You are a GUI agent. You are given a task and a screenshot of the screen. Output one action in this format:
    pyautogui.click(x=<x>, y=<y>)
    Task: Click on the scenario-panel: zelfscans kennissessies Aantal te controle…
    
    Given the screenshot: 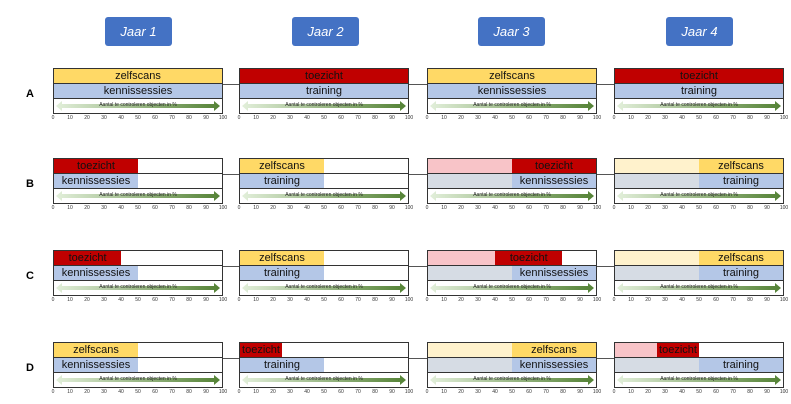 What is the action you would take?
    pyautogui.click(x=139, y=96)
    